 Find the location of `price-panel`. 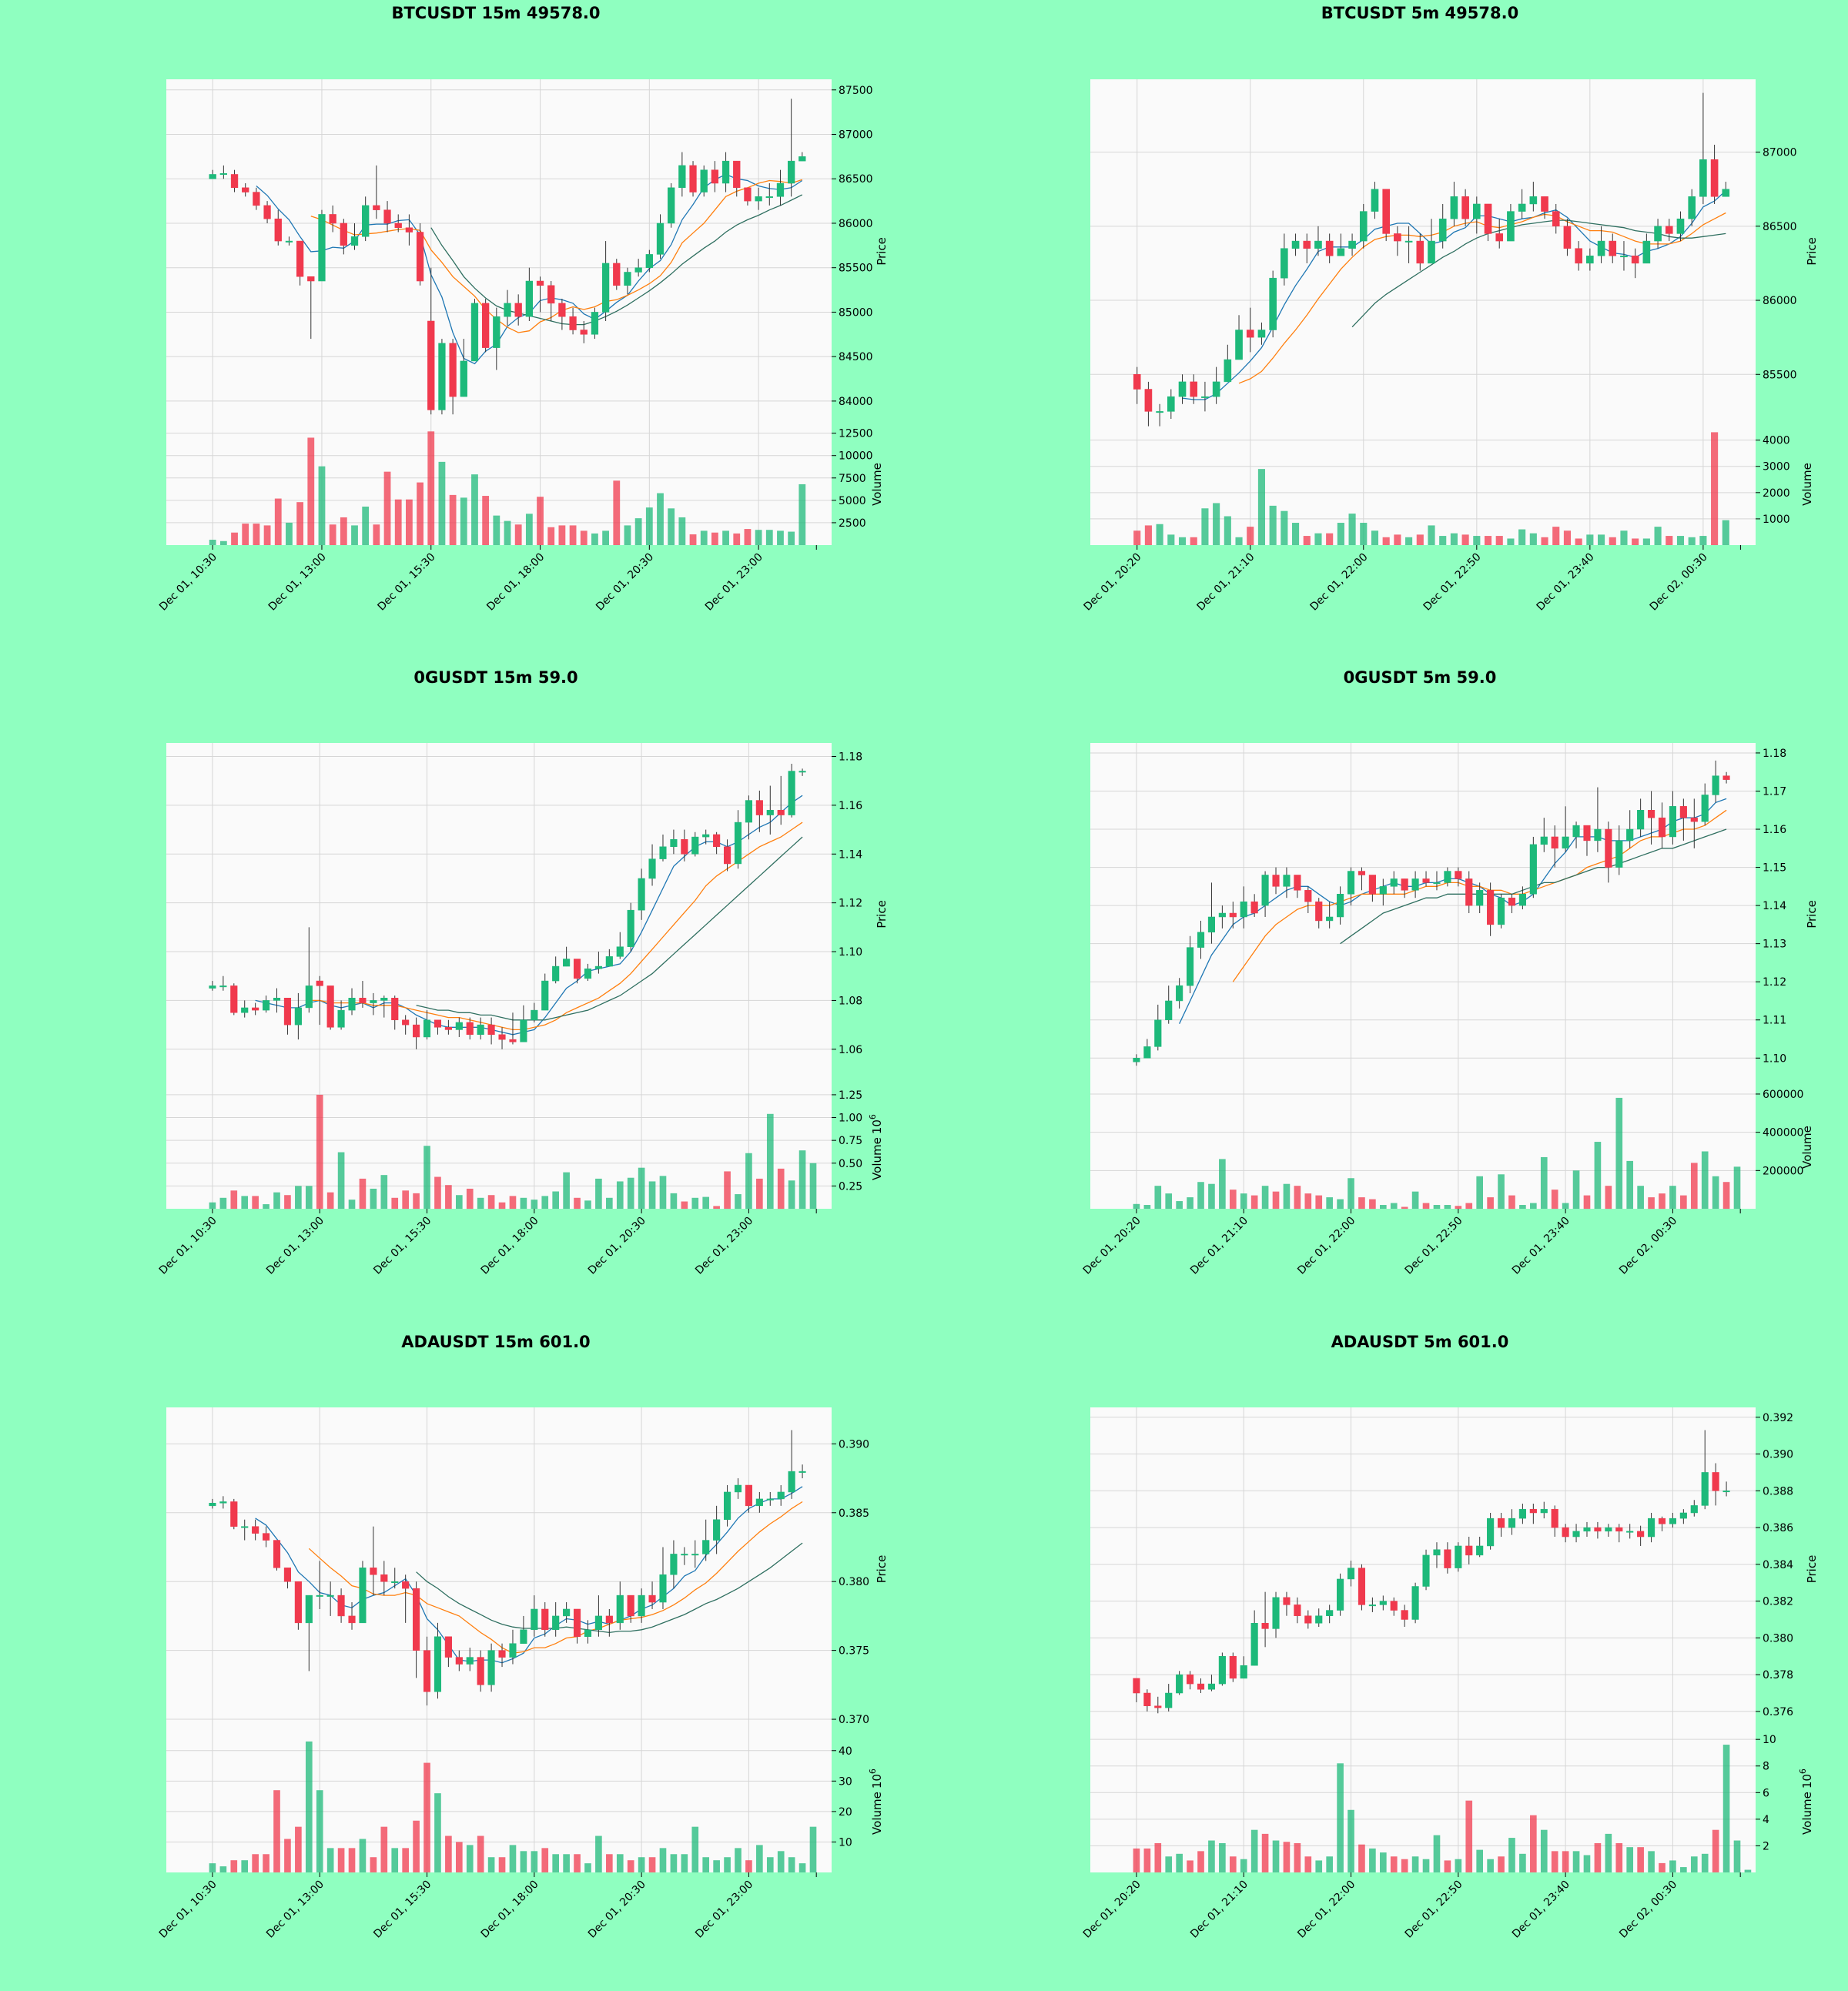

price-panel is located at coordinates (499, 251).